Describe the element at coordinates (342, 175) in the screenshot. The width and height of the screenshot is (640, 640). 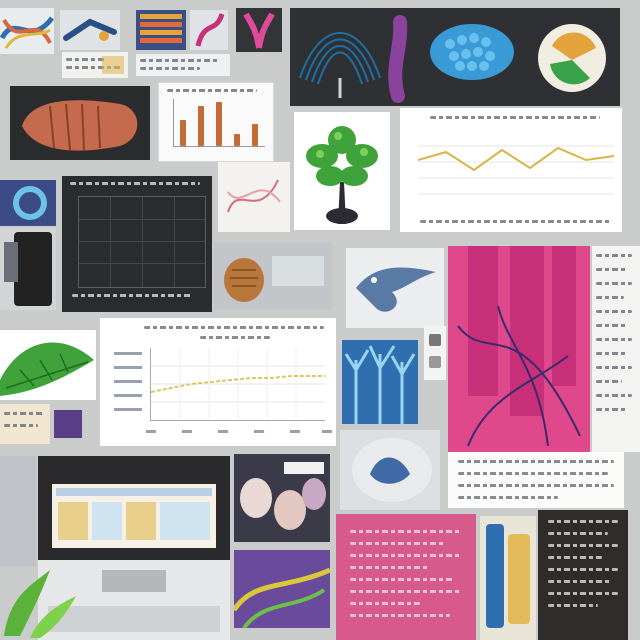
I see `tree-icon` at that location.